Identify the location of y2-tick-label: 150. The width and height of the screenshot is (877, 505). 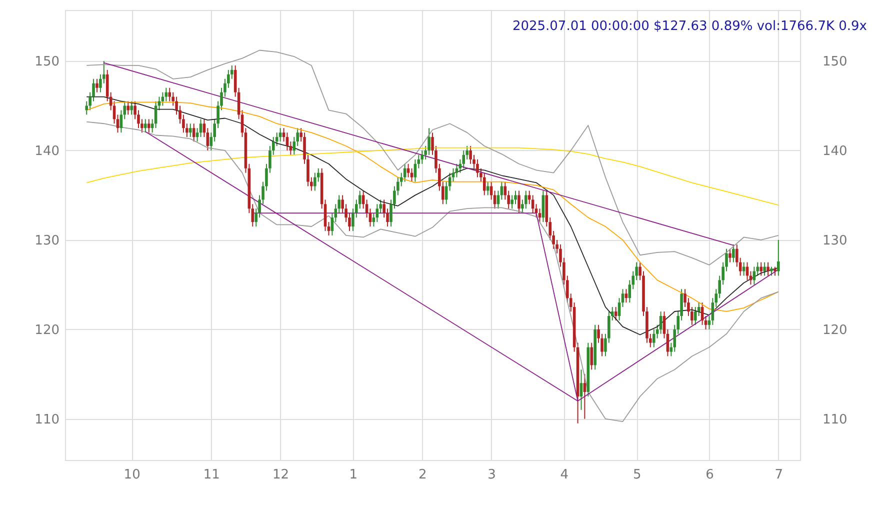
(835, 62).